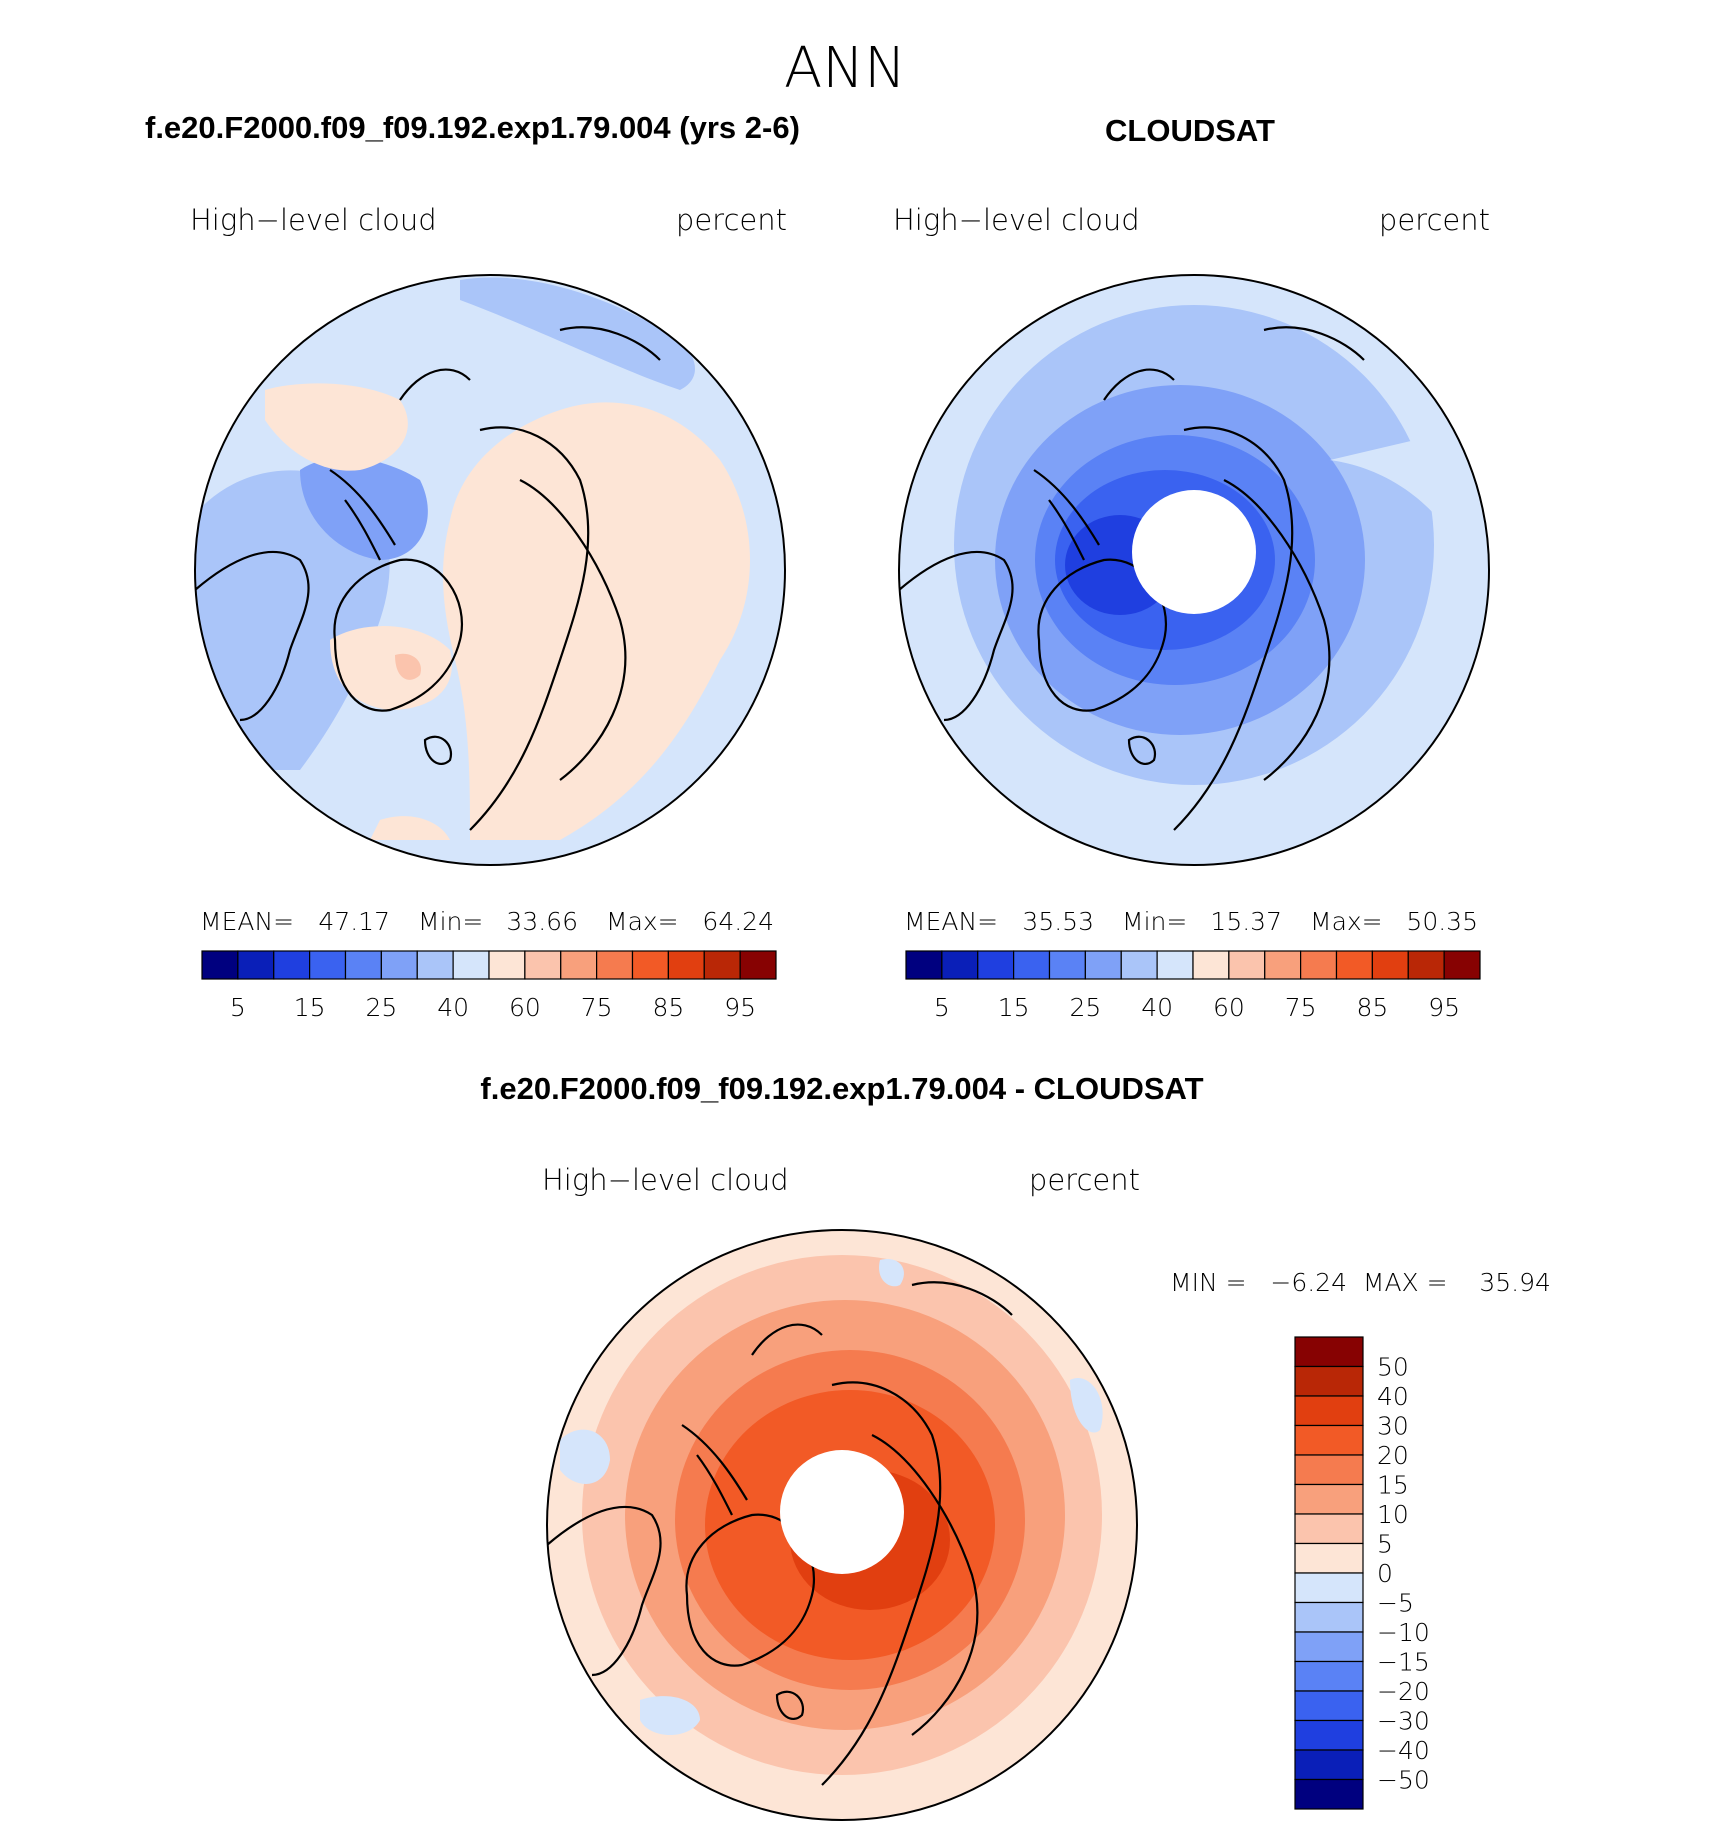 The height and width of the screenshot is (1839, 1710). I want to click on panel-obs-field-label: High−level cloud, so click(1016, 220).